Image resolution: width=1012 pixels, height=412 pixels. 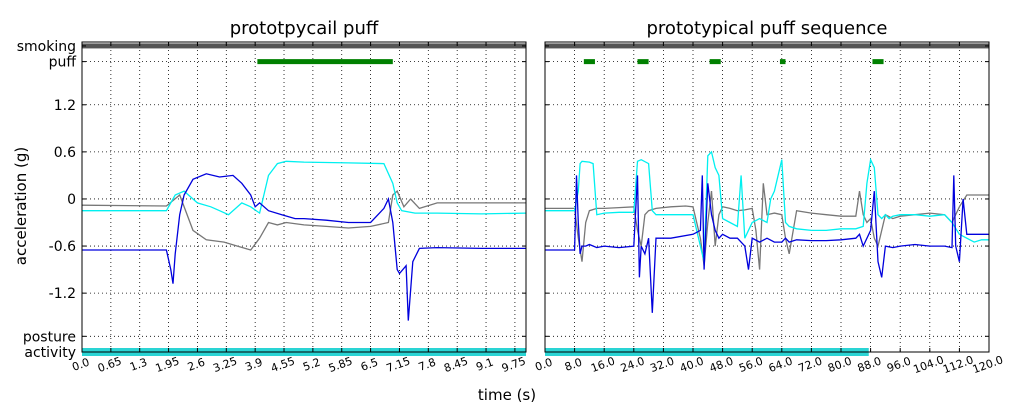 What do you see at coordinates (196, 365) in the screenshot?
I see `x-tick-label: 2.6` at bounding box center [196, 365].